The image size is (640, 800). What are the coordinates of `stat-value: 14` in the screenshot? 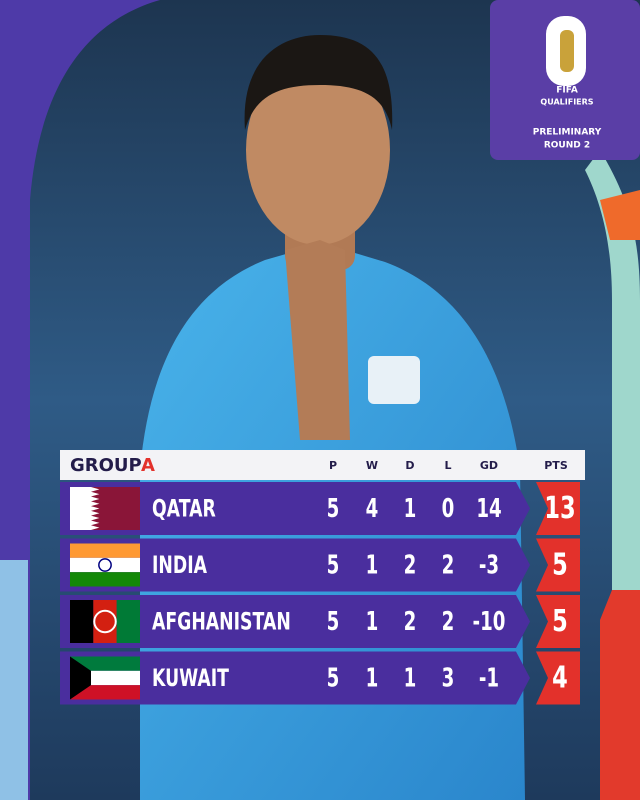 It's located at (488, 509).